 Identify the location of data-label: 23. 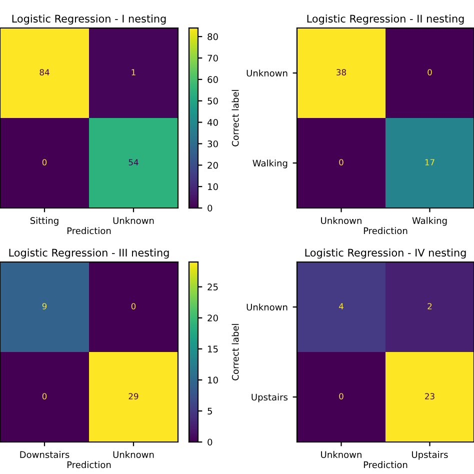
(429, 396).